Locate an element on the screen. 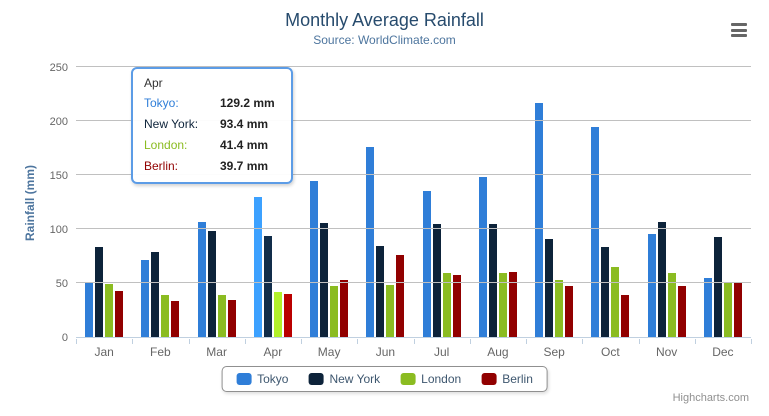  tooltip-series-label: New York: is located at coordinates (171, 124).